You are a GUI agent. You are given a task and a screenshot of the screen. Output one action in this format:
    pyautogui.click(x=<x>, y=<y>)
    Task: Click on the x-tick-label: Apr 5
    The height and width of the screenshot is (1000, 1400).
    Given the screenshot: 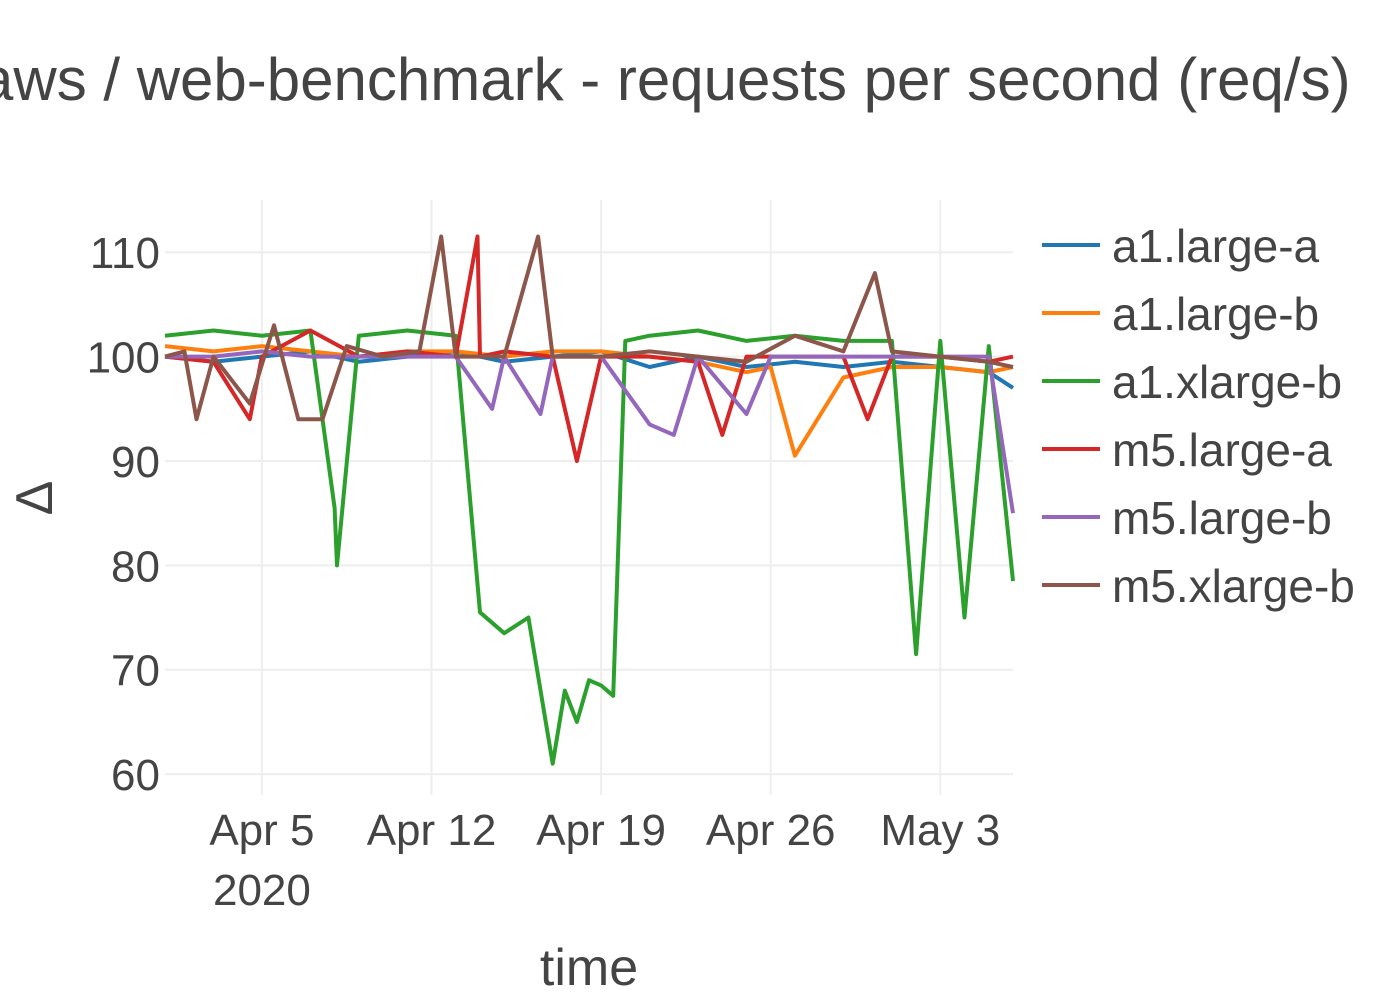 What is the action you would take?
    pyautogui.click(x=261, y=830)
    